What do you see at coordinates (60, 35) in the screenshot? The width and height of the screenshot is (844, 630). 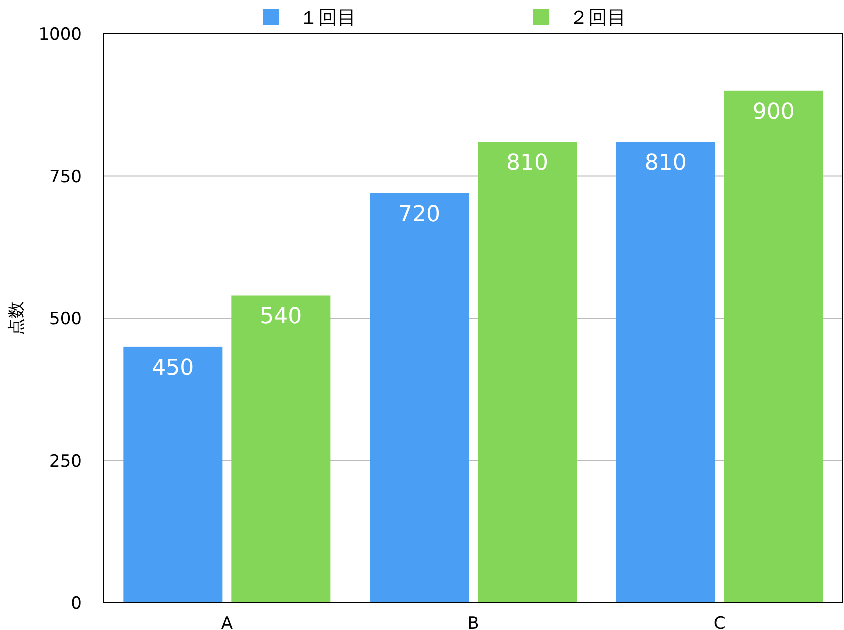 I see `y-tick-label: 1000` at bounding box center [60, 35].